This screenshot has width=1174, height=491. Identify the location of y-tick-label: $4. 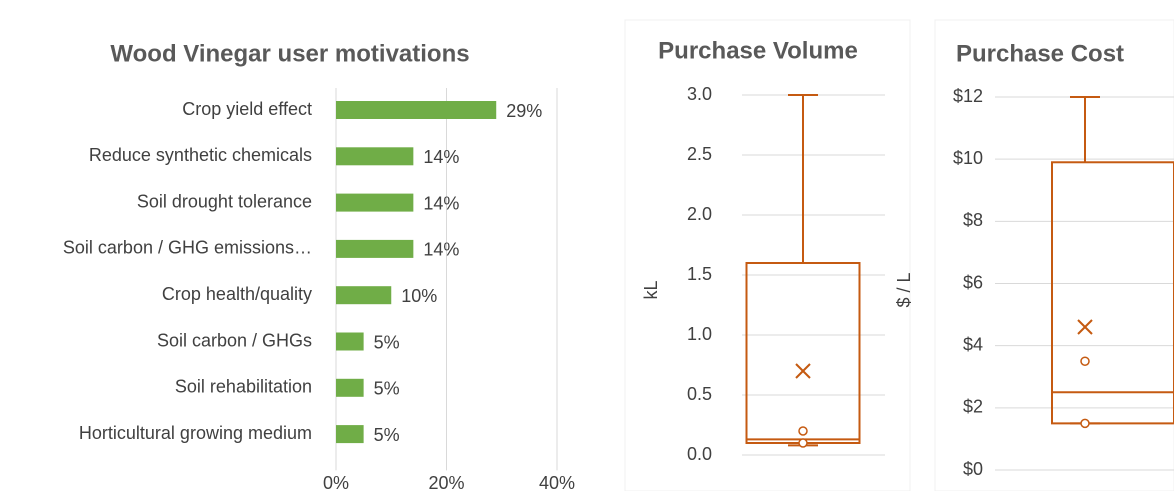
(973, 344).